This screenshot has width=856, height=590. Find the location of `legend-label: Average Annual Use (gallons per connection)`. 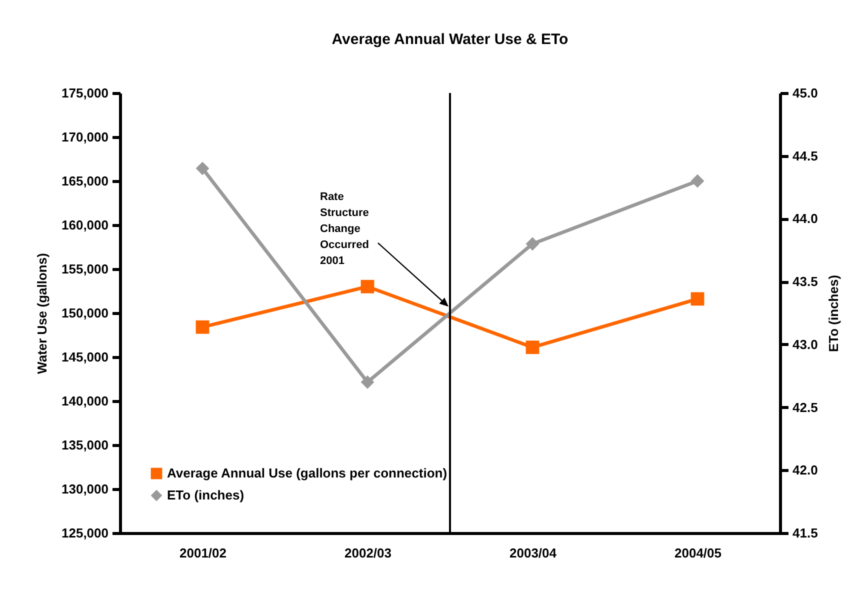

legend-label: Average Annual Use (gallons per connection) is located at coordinates (307, 473).